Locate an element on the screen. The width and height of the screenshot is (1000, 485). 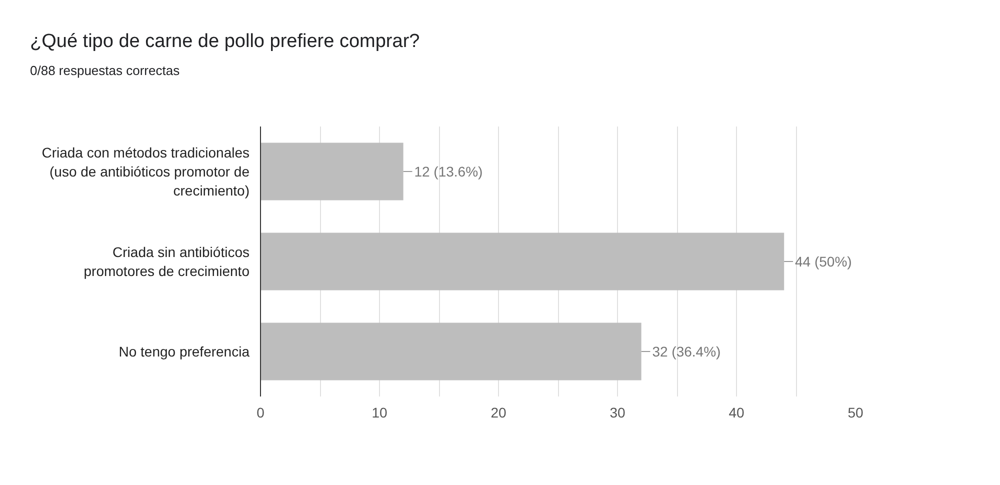
x-tick-label: 10 is located at coordinates (380, 412).